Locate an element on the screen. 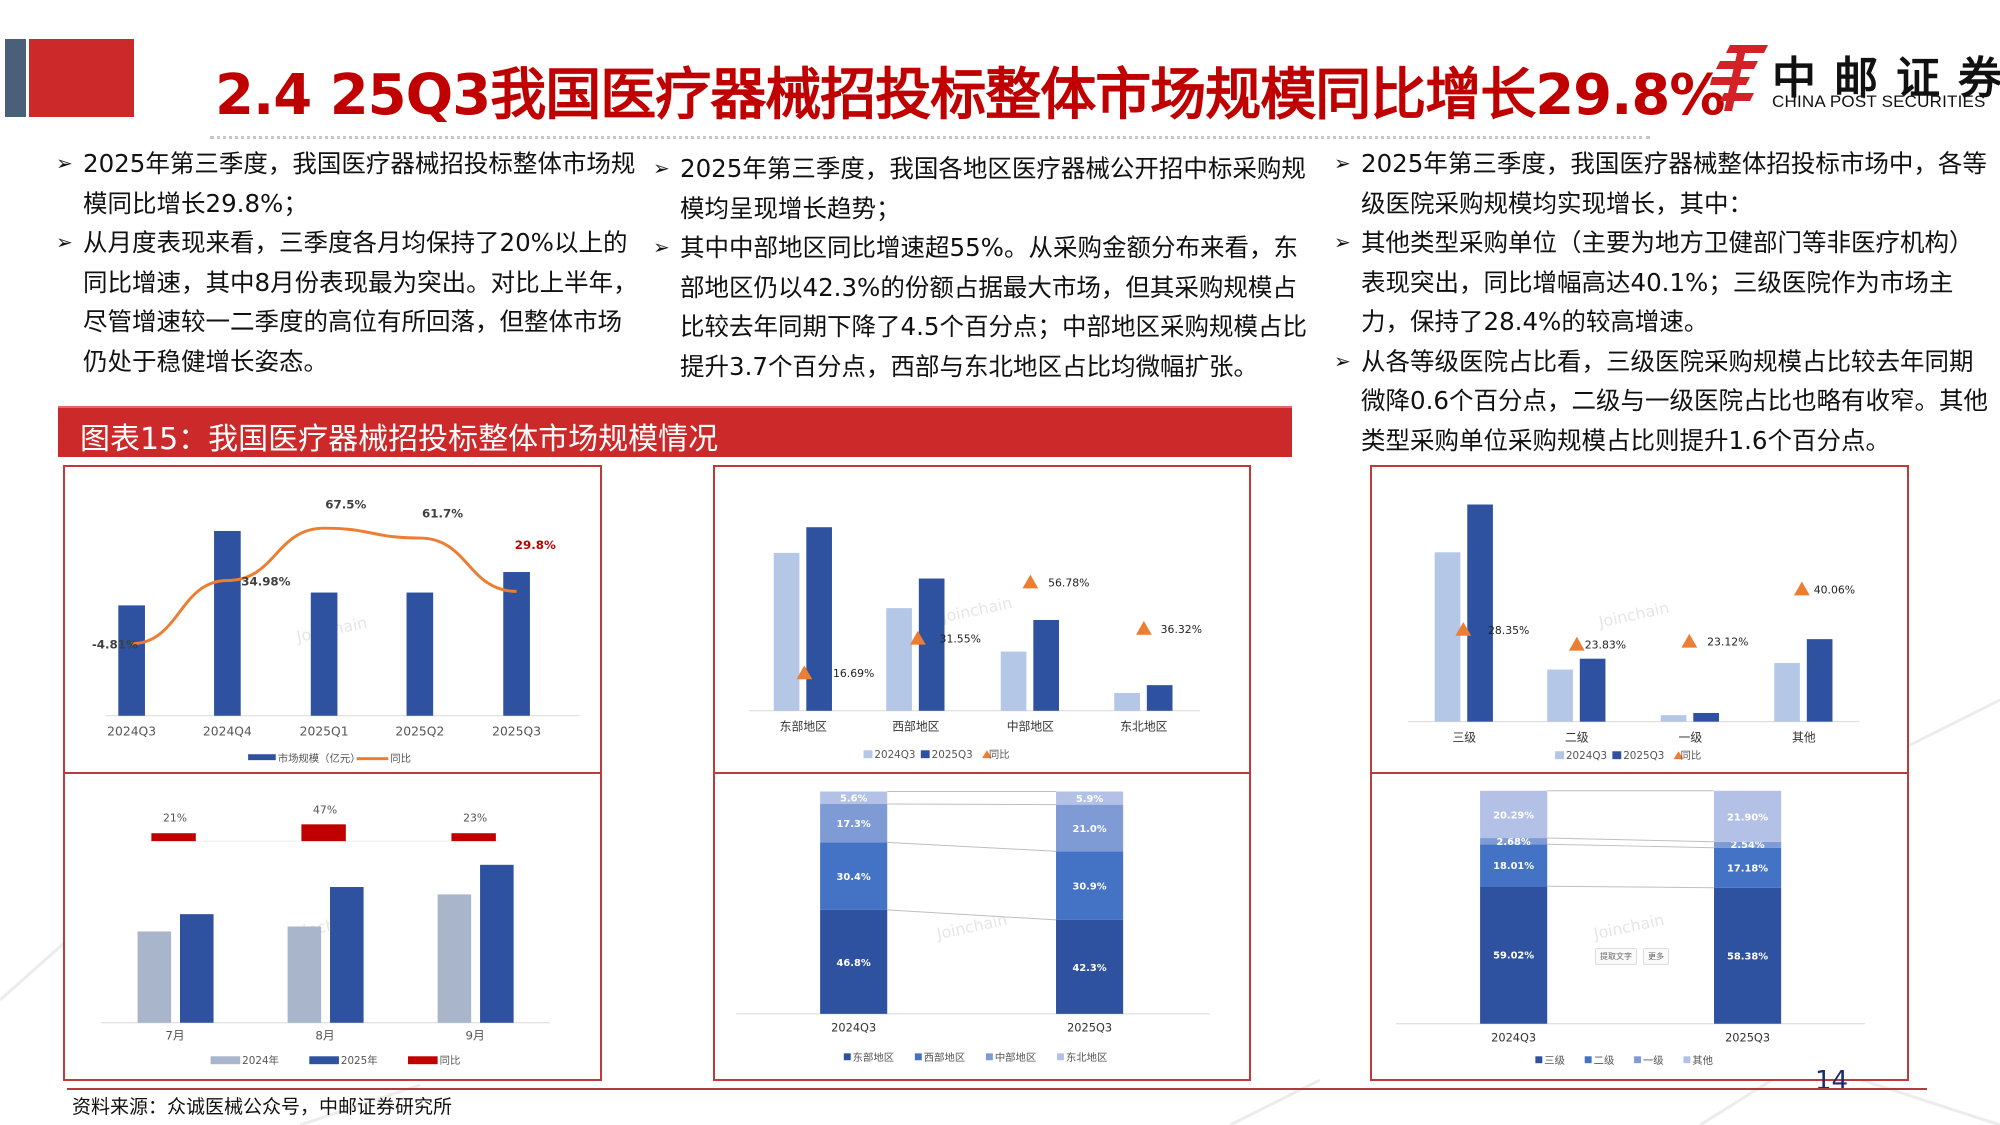  extract-text-button: 提取文字 is located at coordinates (1616, 956).